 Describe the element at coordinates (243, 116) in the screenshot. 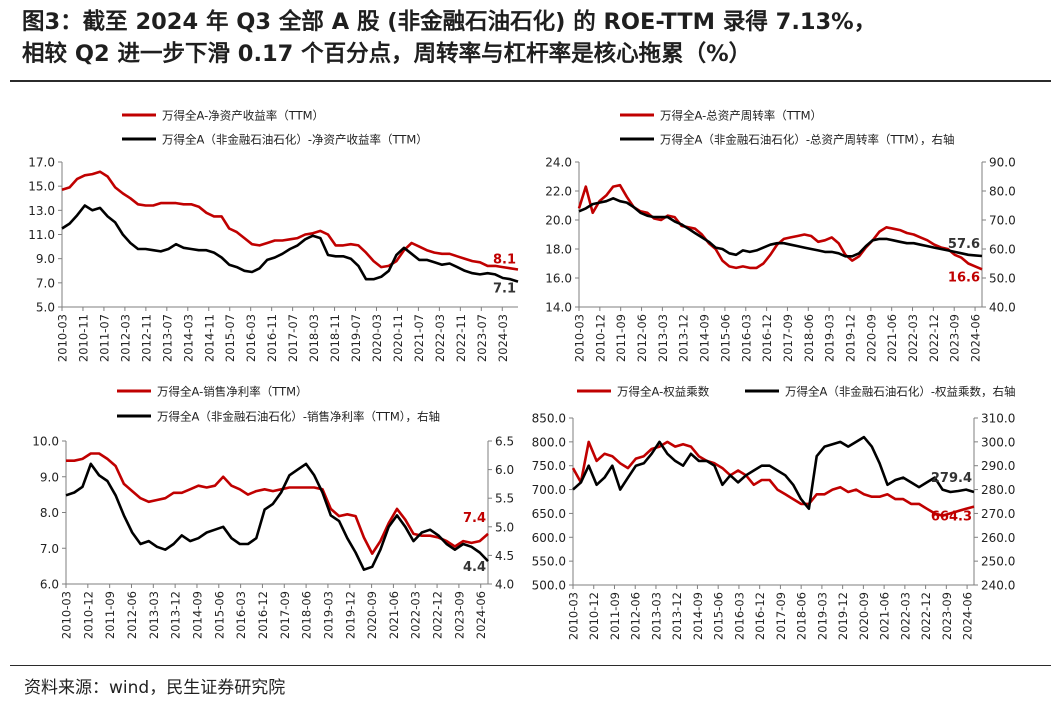

I see `legend-label-0: 万得全A-净资产收益率（TTM）` at that location.